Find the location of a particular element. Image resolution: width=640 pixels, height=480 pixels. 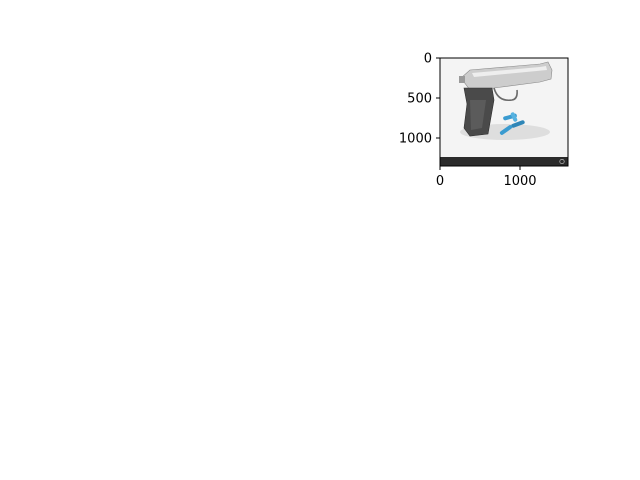

x-tick-label: 1000 is located at coordinates (519, 181).